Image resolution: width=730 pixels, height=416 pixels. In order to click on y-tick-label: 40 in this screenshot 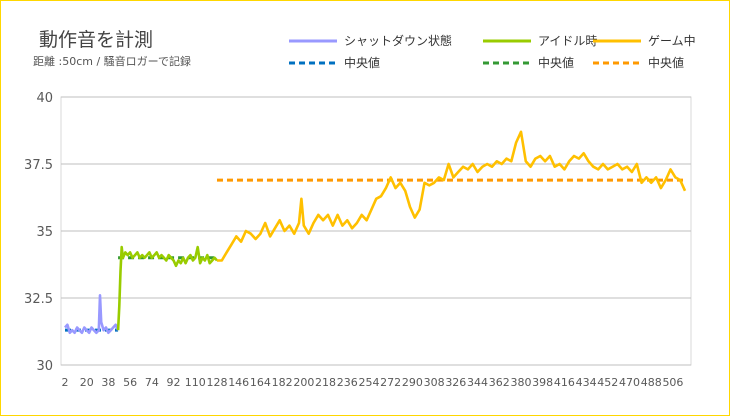, I will do `click(44, 98)`.